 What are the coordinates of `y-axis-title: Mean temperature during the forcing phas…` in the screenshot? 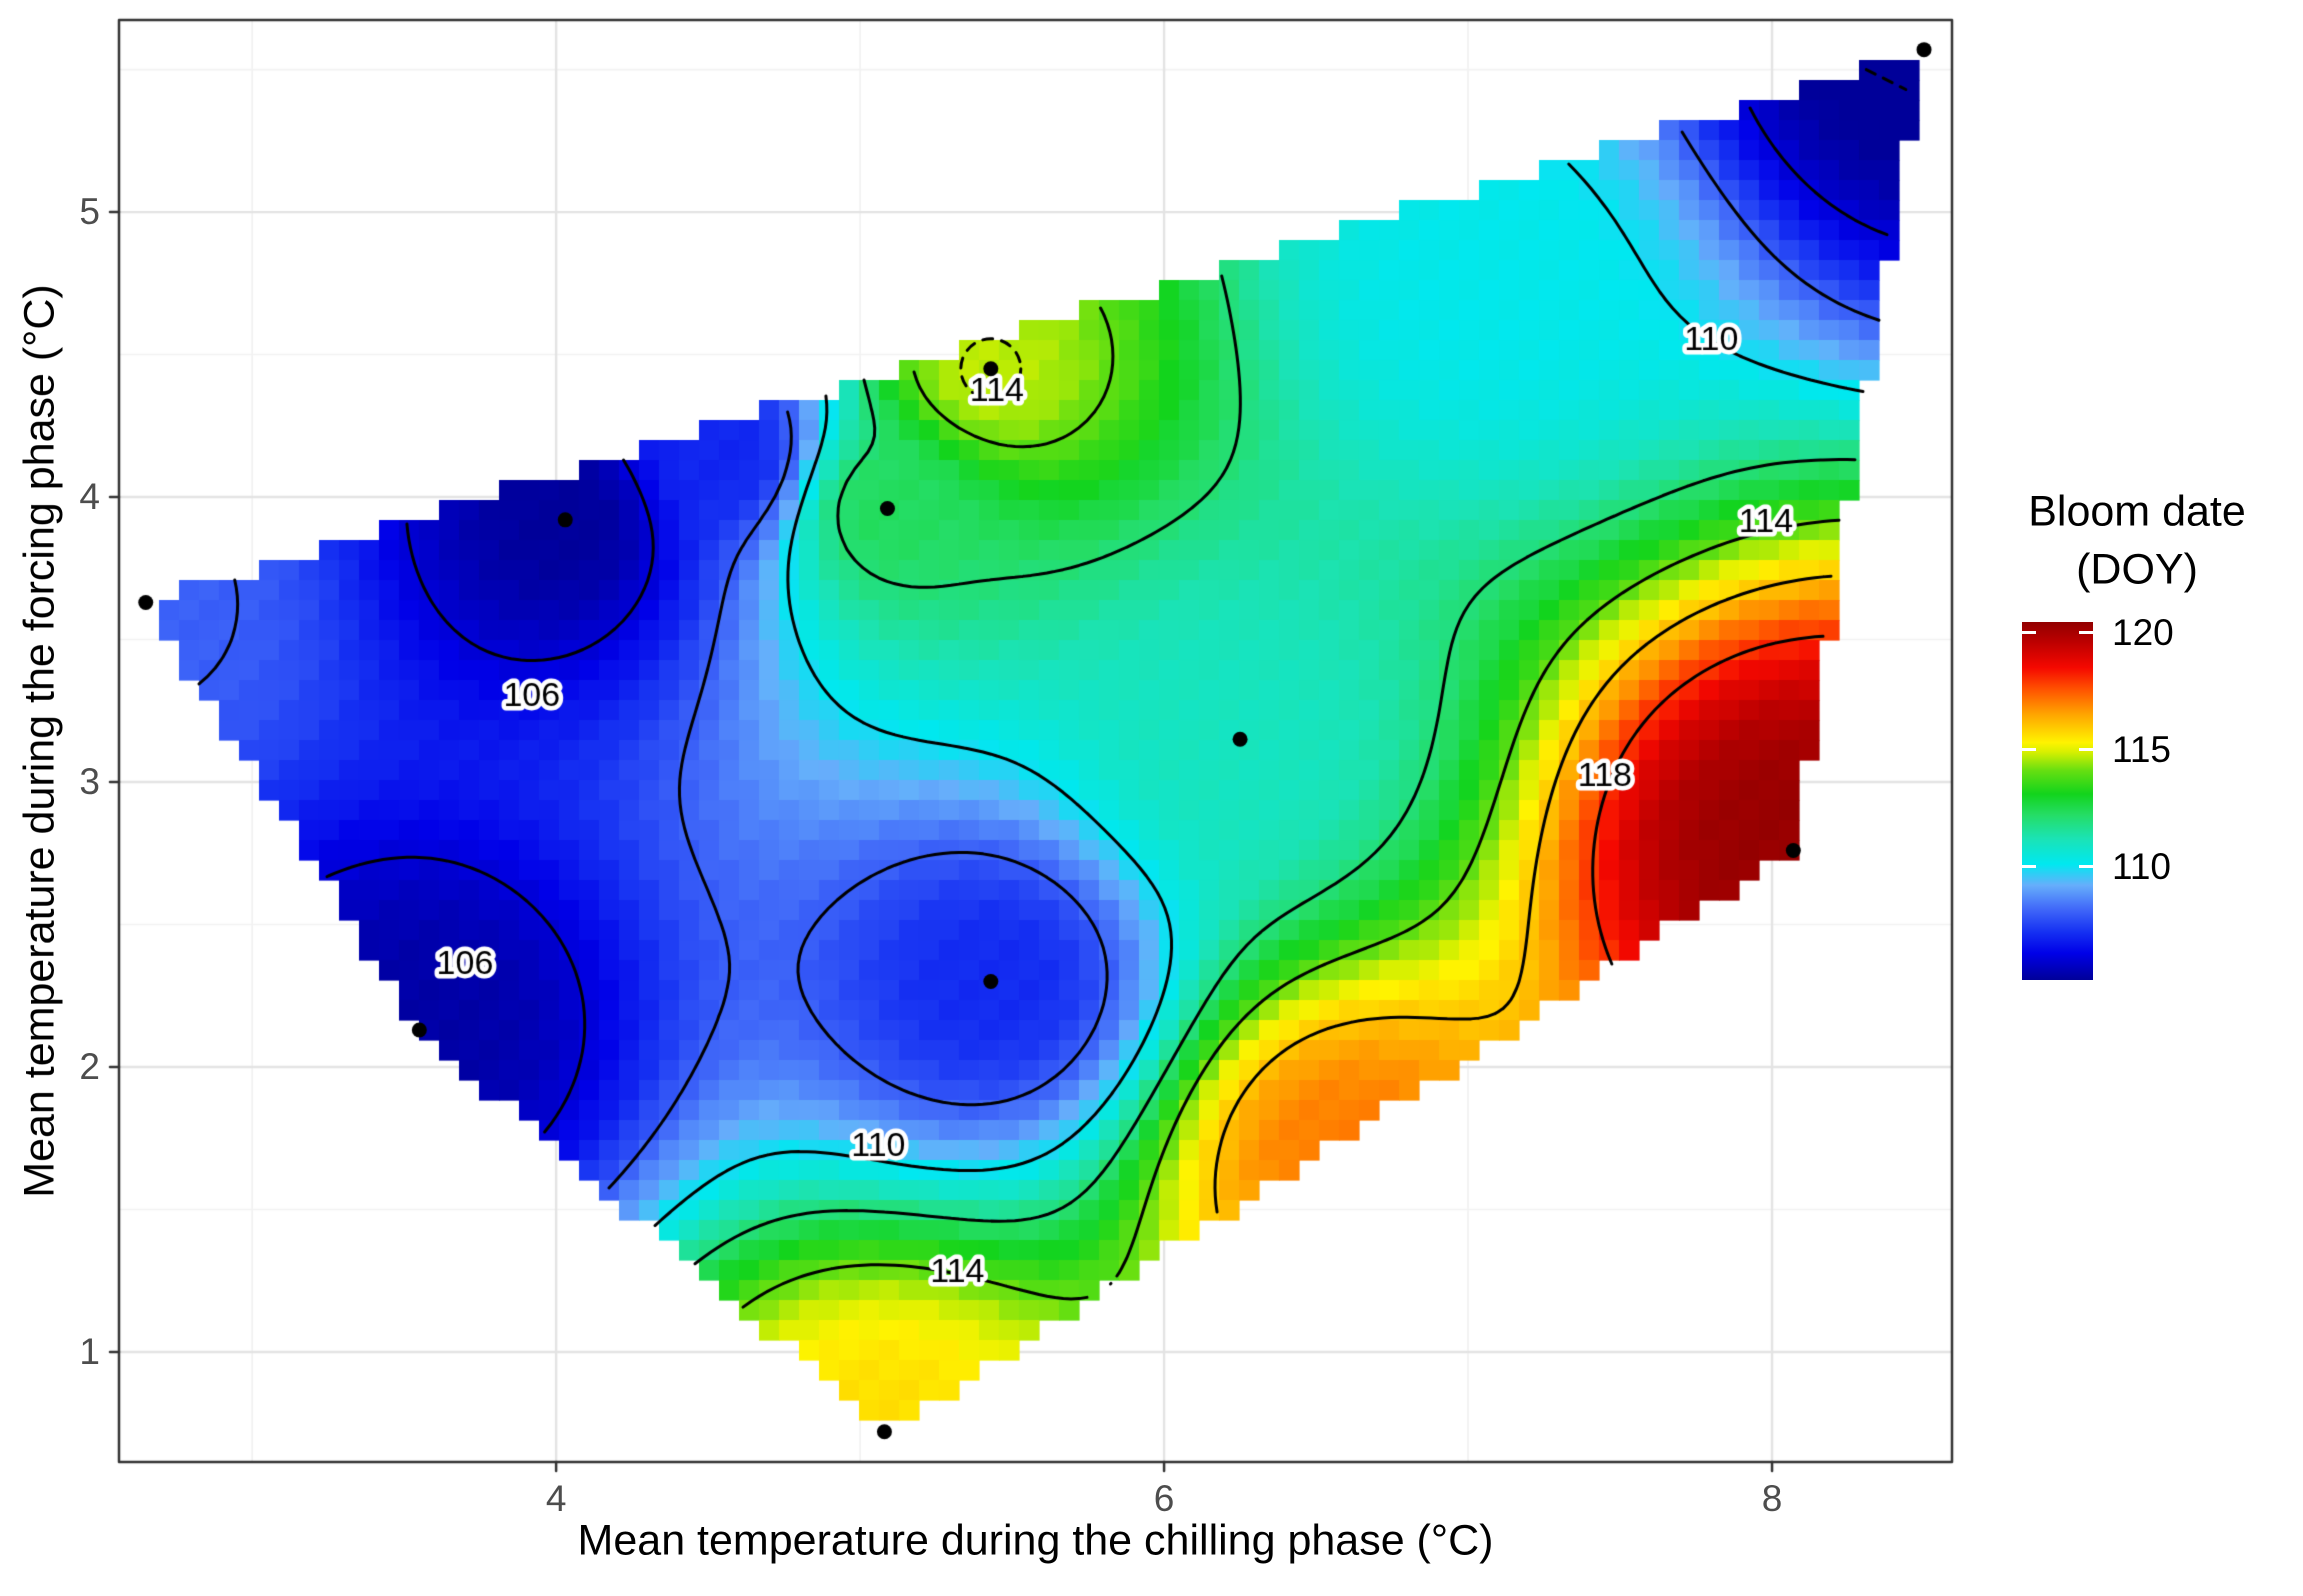 It's located at (39, 741).